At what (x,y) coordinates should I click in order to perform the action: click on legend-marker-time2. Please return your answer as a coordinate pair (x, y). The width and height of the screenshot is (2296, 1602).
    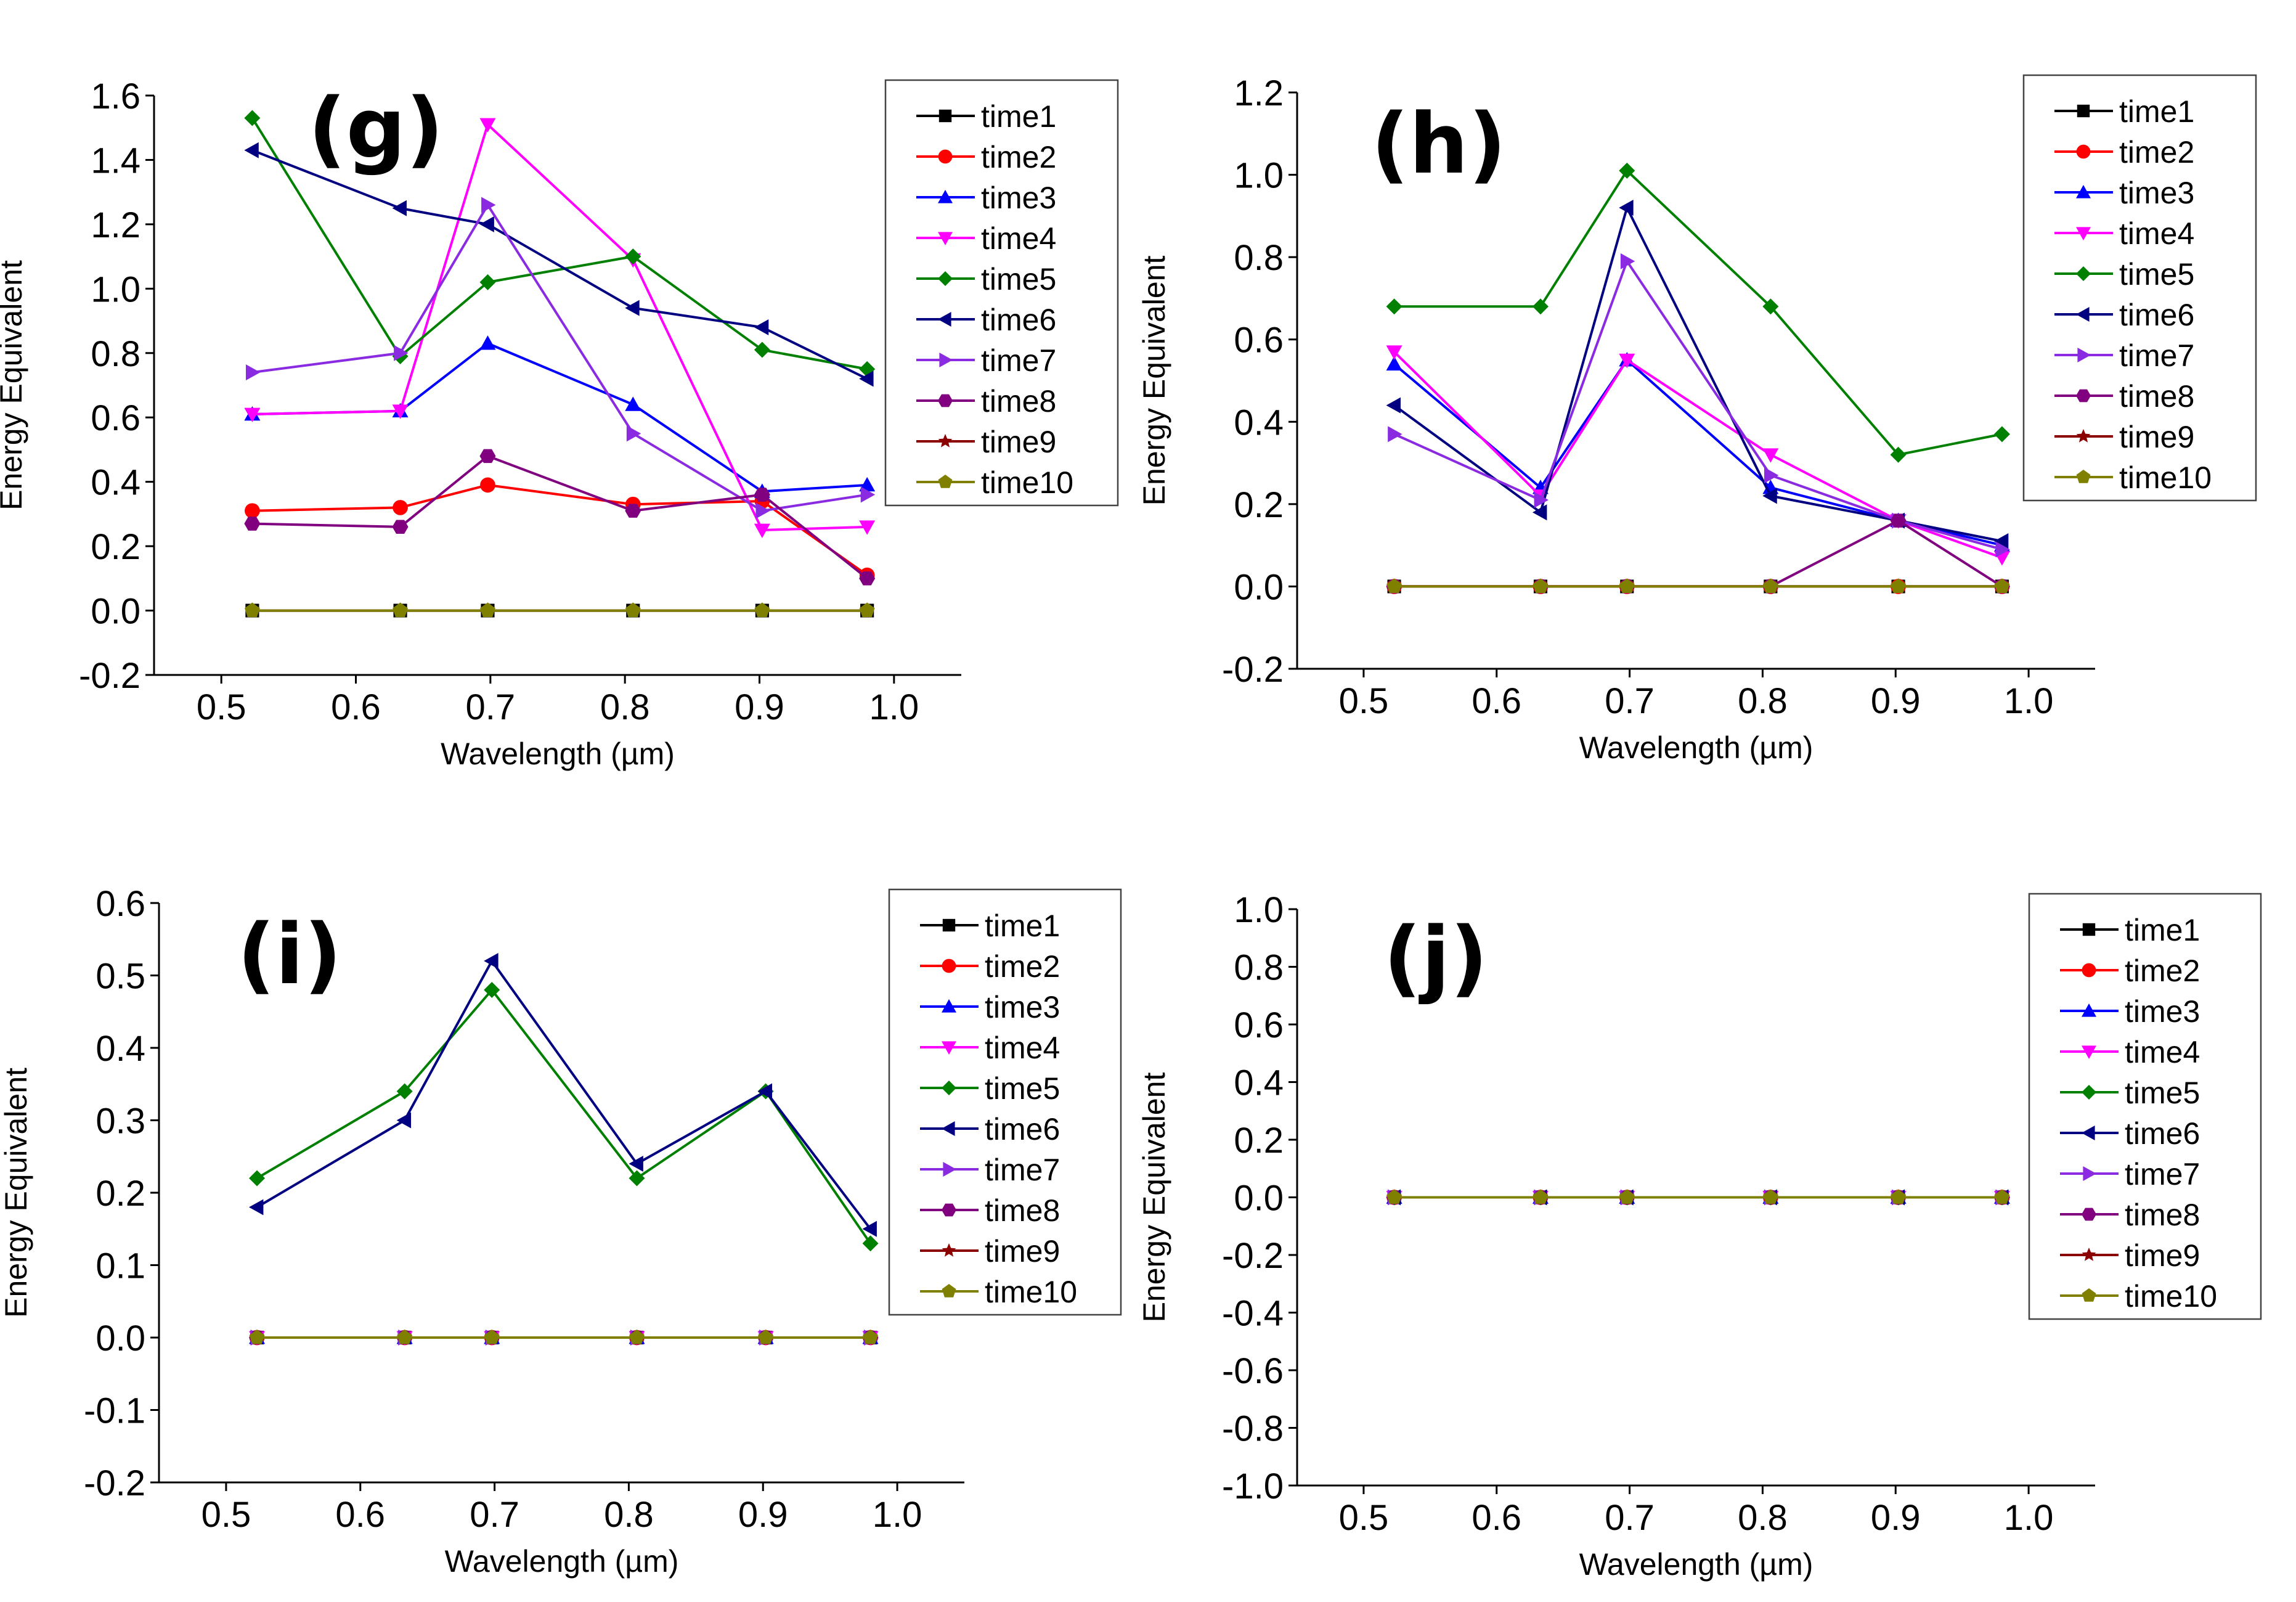
    Looking at the image, I should click on (2083, 151).